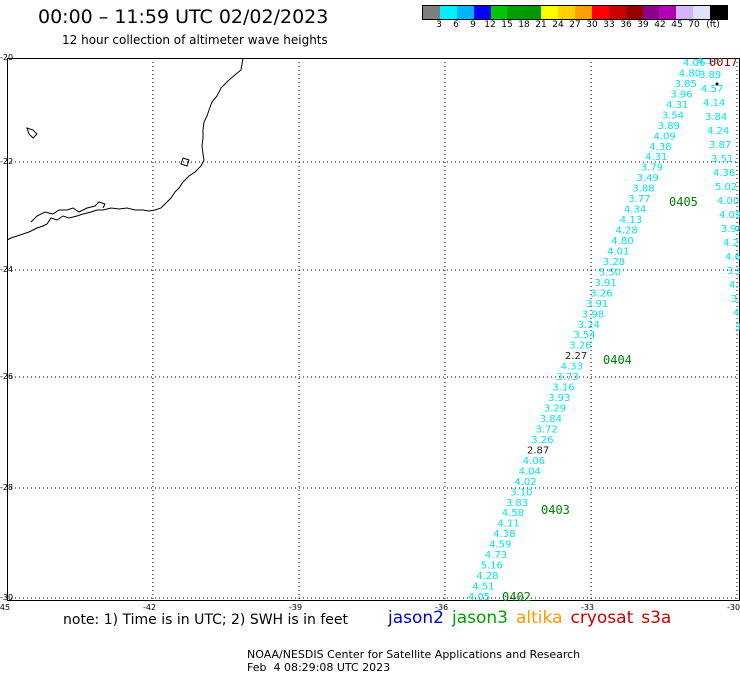  What do you see at coordinates (716, 117) in the screenshot?
I see `wave-height-value: 3.84` at bounding box center [716, 117].